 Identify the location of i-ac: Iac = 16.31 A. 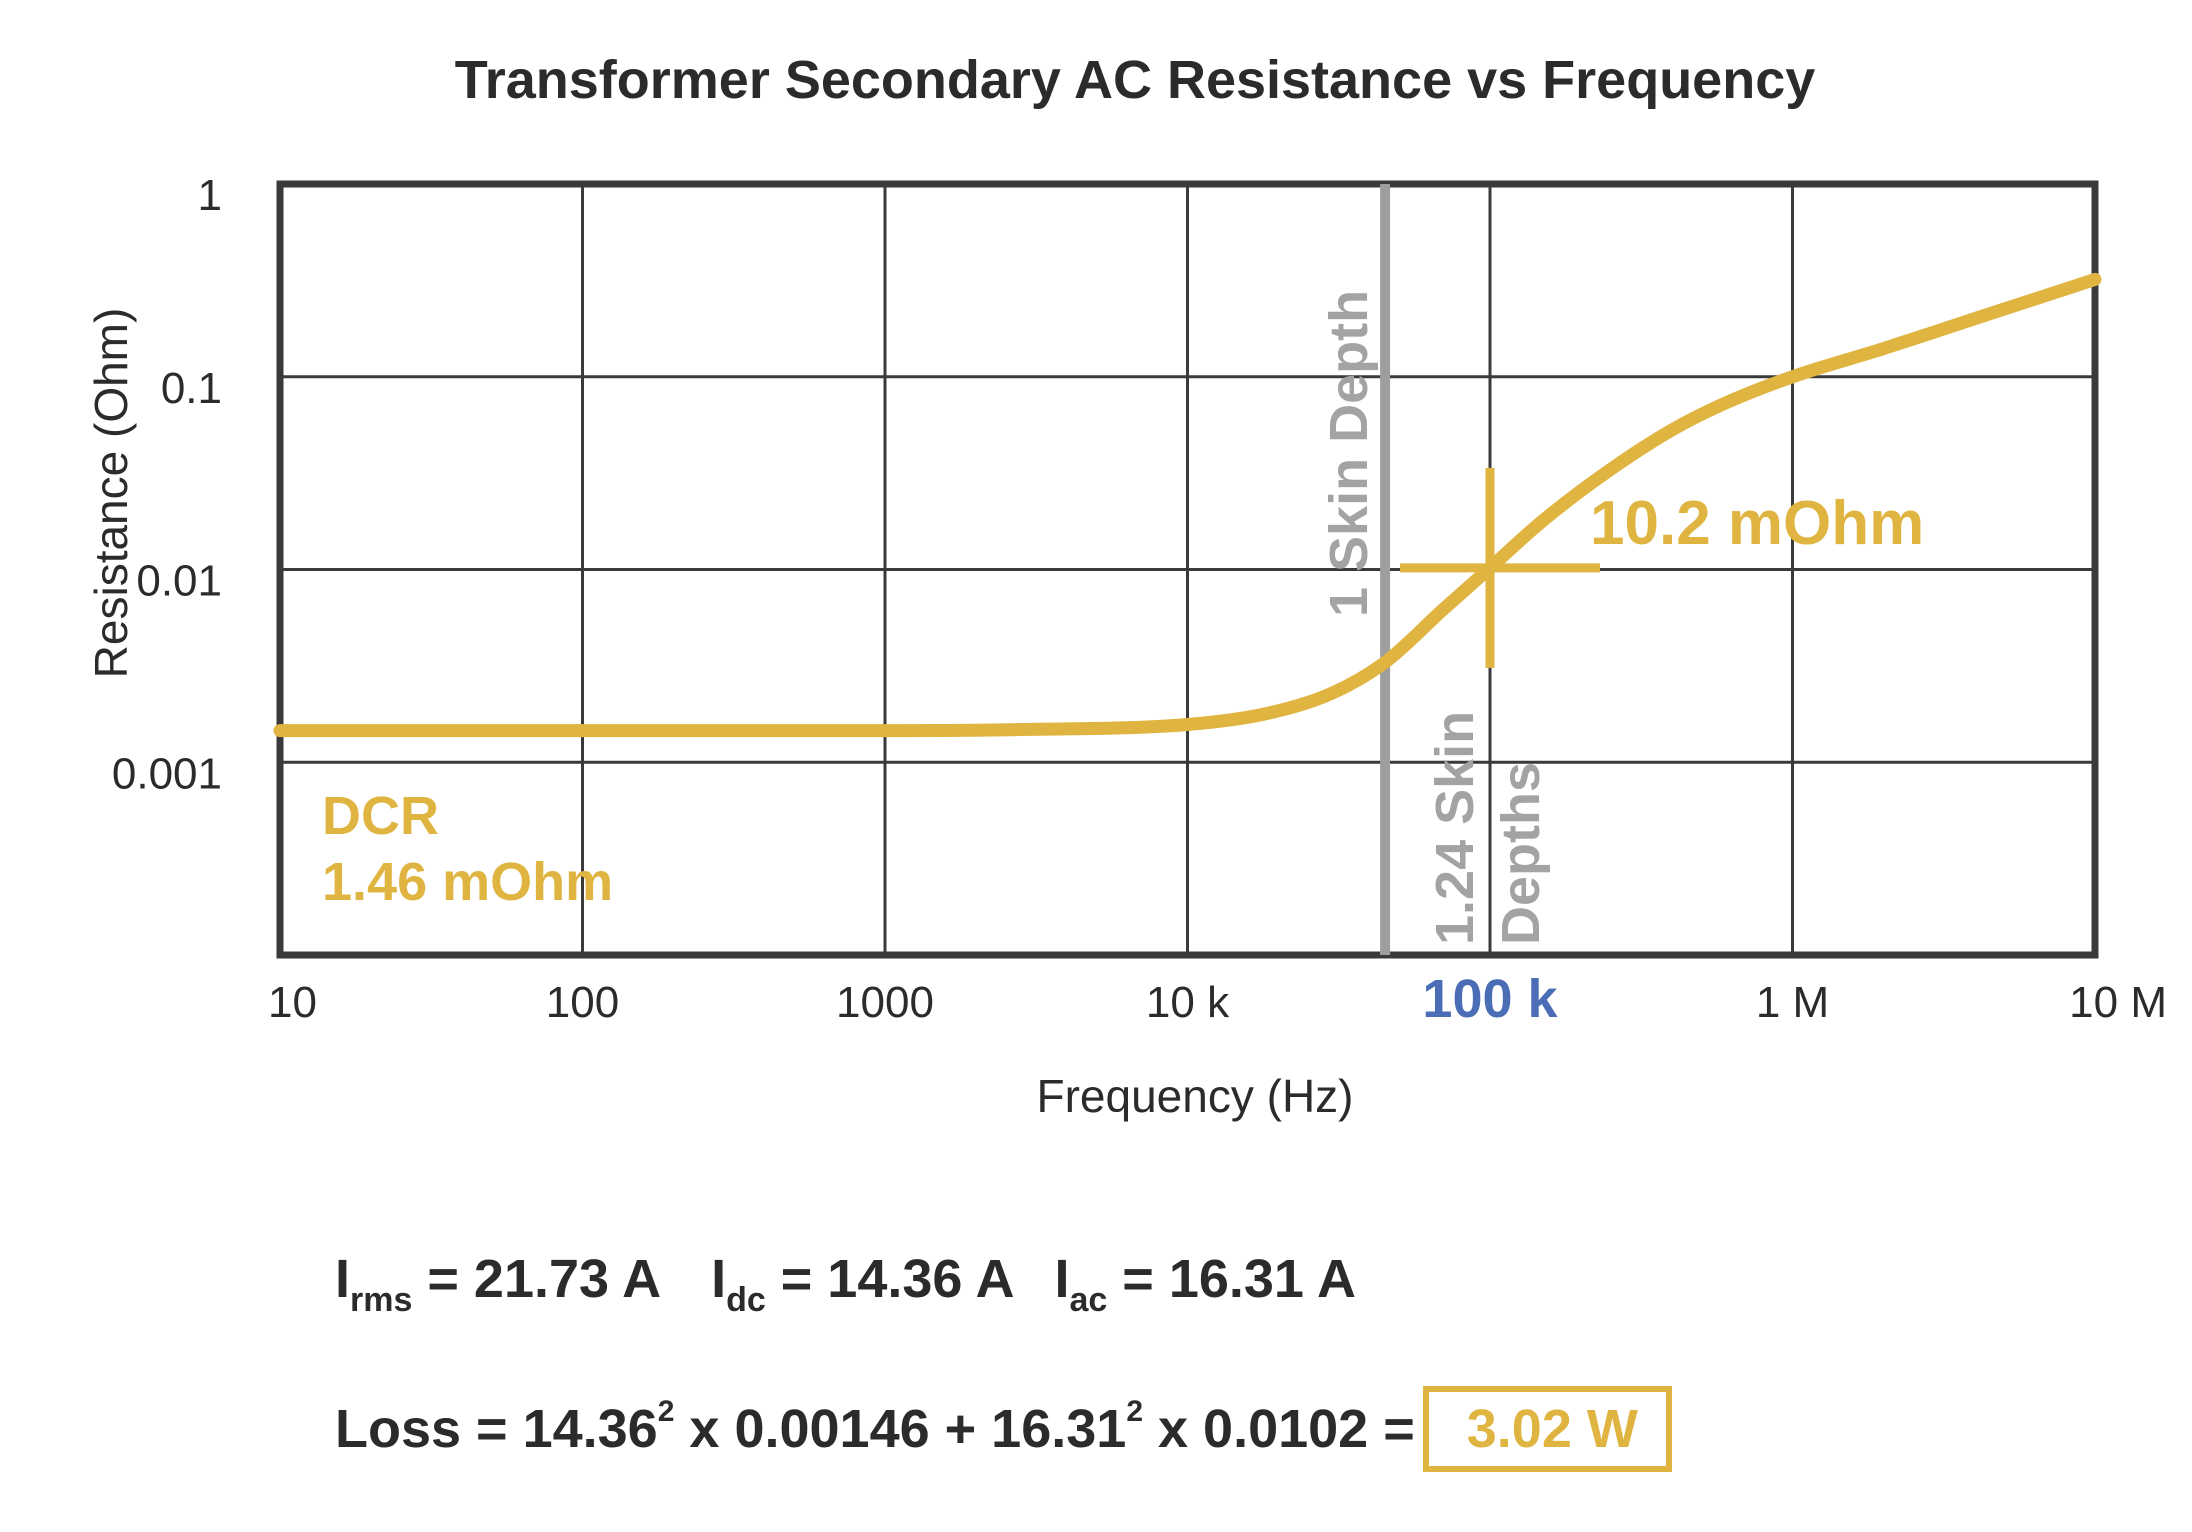
(1205, 1284).